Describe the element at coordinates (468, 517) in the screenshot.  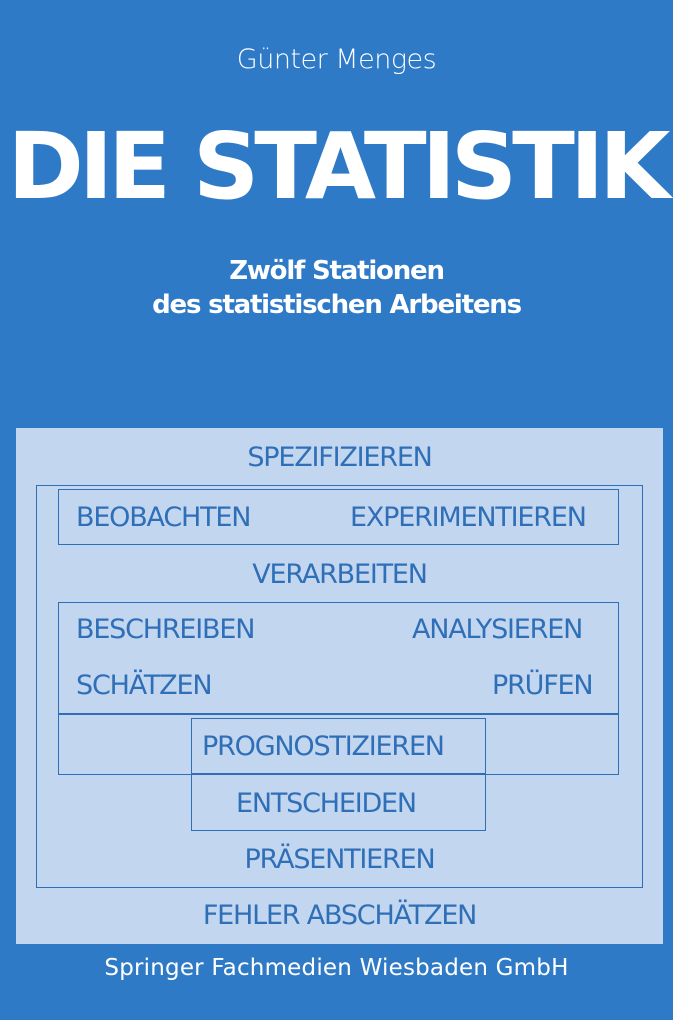
I see `step-experimentieren: EXPERIMENTIEREN` at that location.